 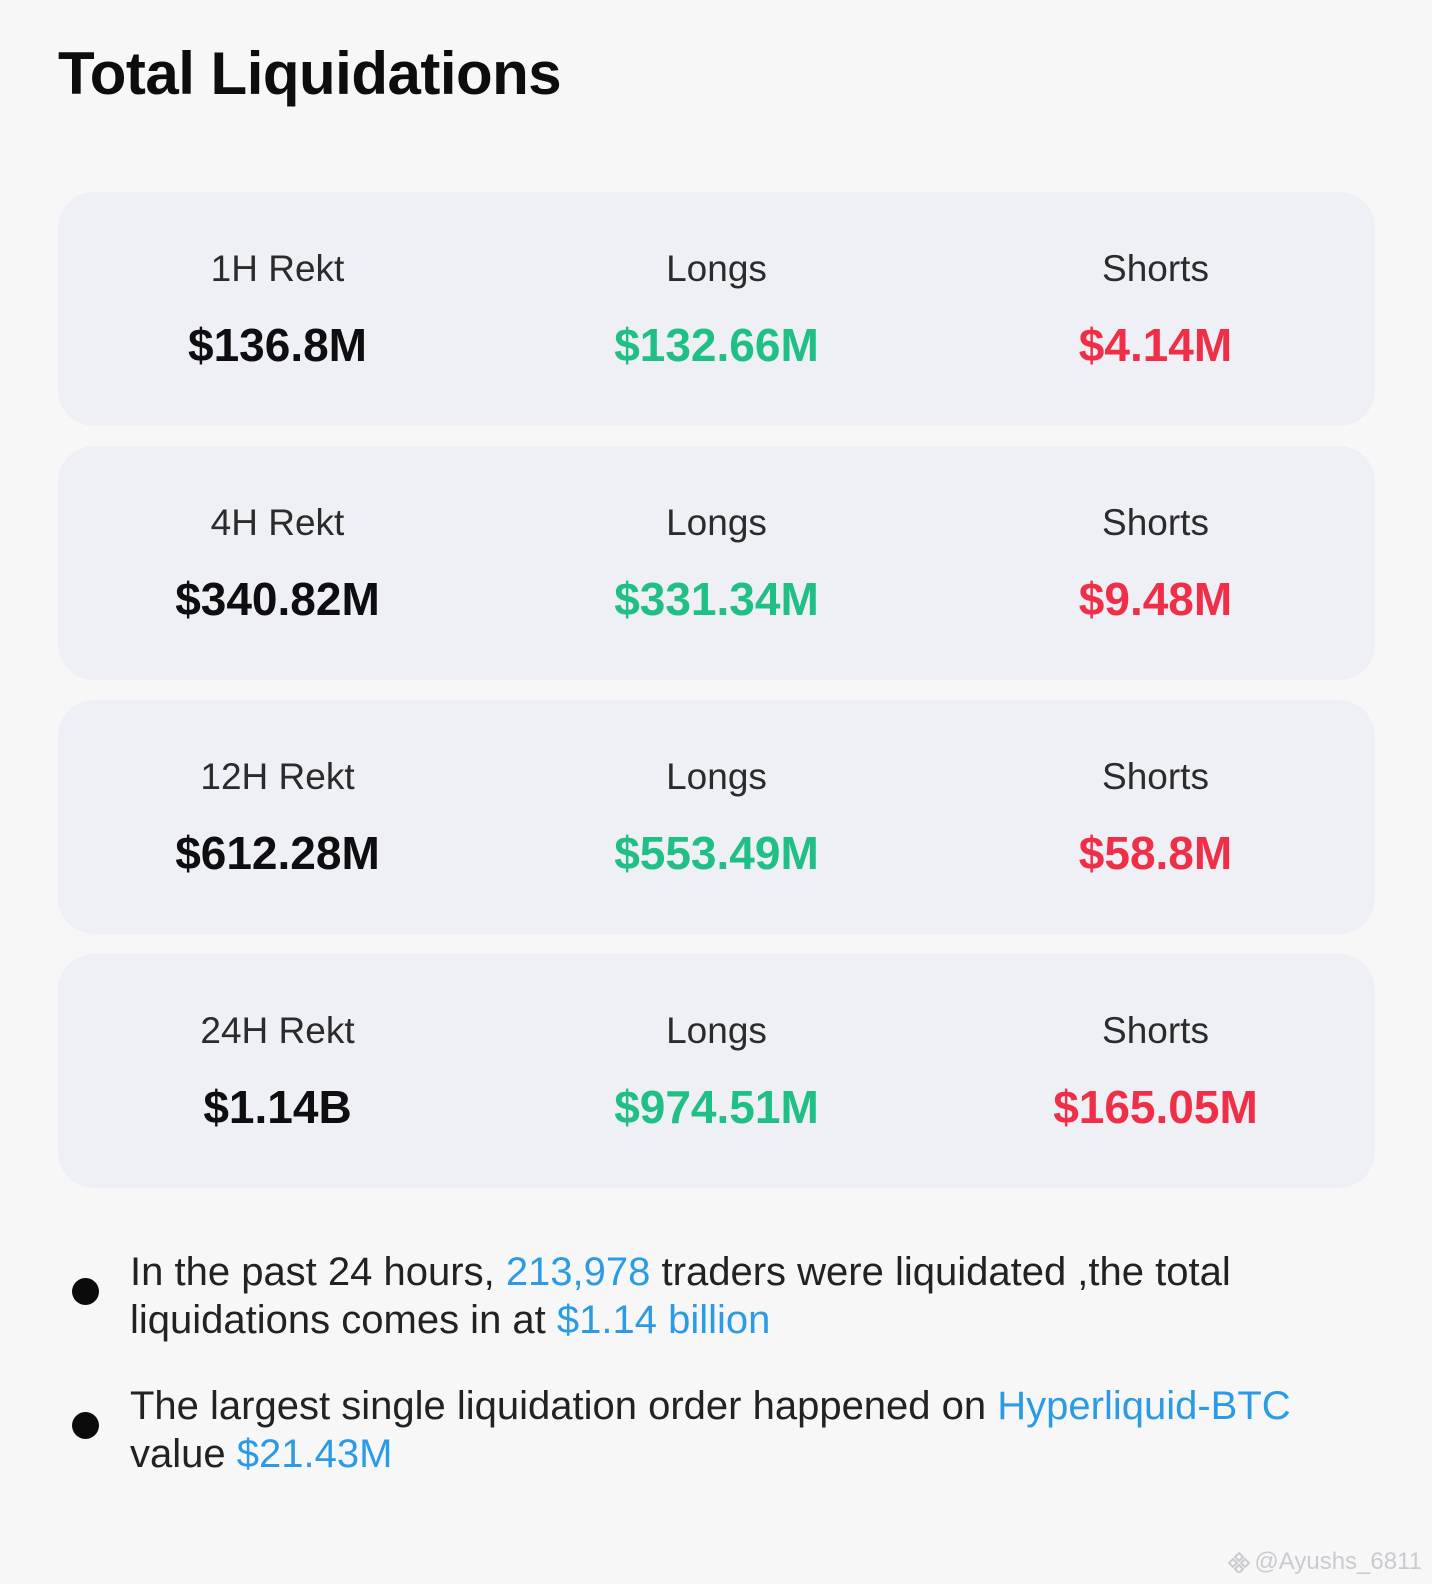 I want to click on longs-value: $553.49M, so click(x=716, y=853).